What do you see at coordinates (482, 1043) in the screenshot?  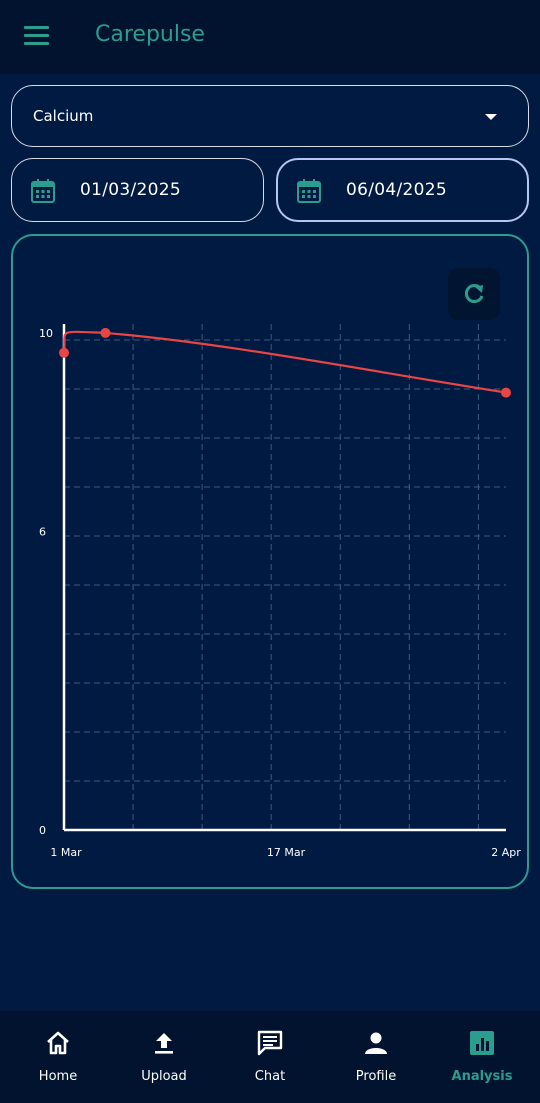 I see `analysis-icon` at bounding box center [482, 1043].